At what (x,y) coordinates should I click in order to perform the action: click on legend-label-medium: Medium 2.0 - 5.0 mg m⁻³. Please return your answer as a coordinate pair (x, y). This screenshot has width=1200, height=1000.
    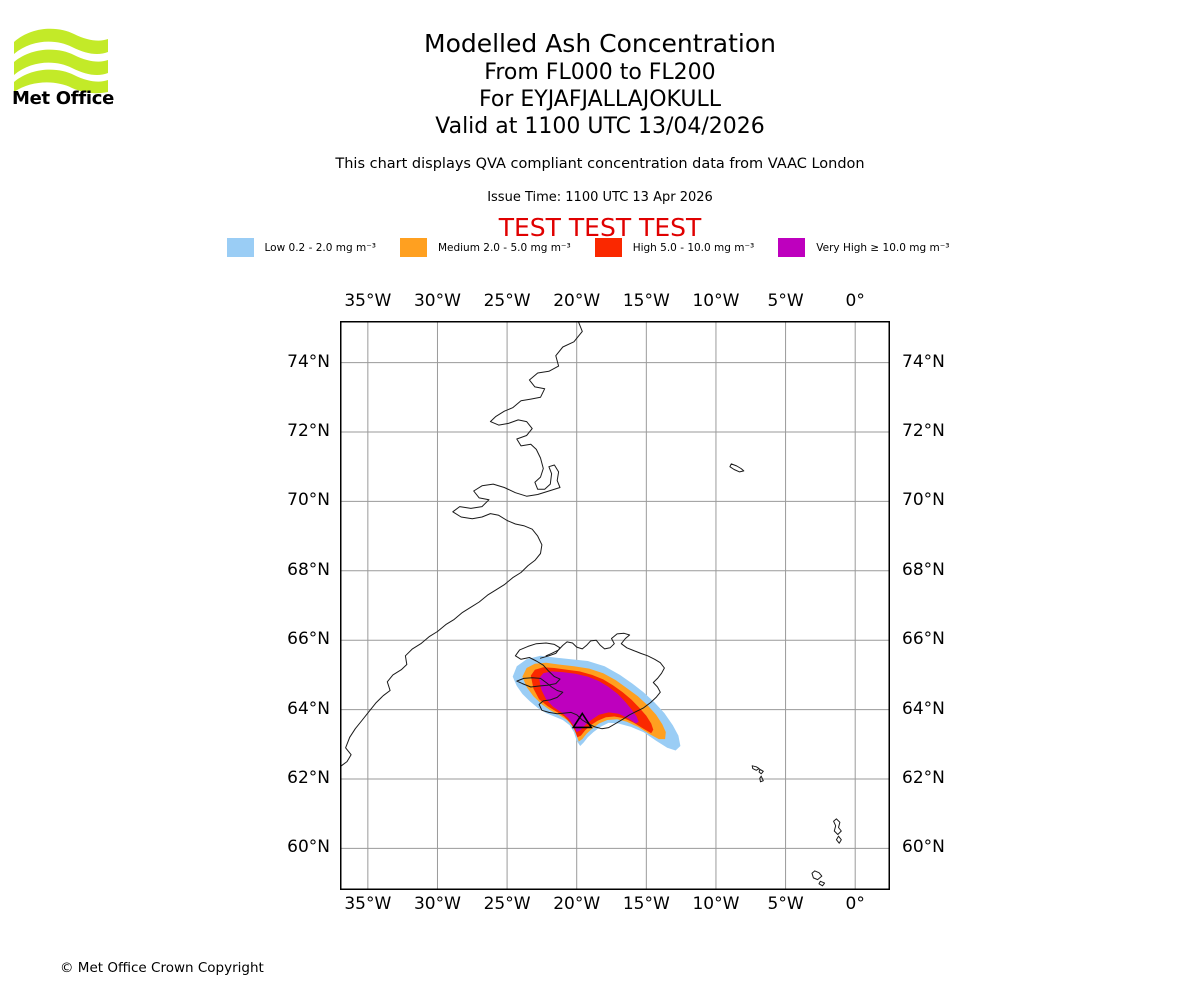
    Looking at the image, I should click on (504, 247).